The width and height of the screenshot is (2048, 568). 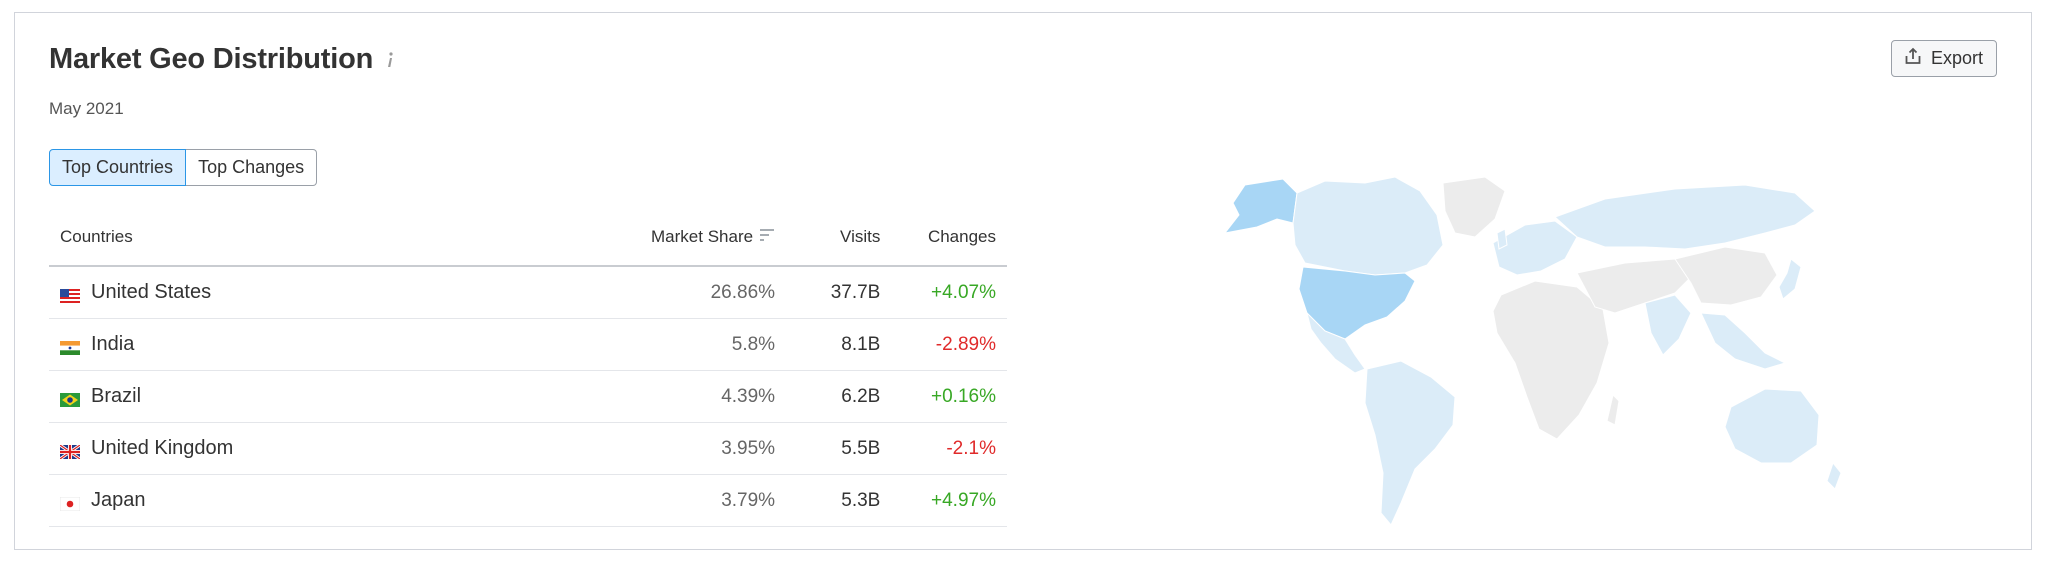 What do you see at coordinates (113, 344) in the screenshot?
I see `country-name: India` at bounding box center [113, 344].